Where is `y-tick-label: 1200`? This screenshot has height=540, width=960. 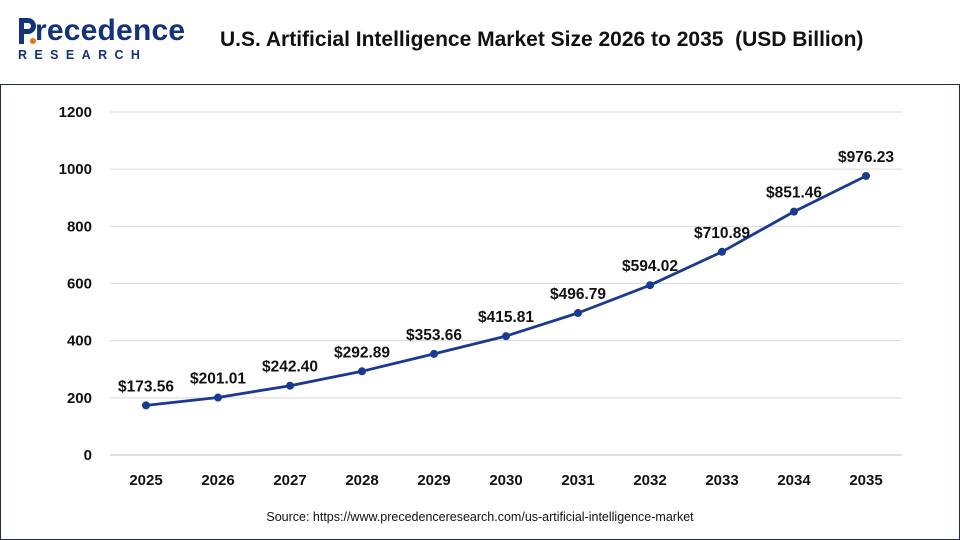
y-tick-label: 1200 is located at coordinates (75, 112).